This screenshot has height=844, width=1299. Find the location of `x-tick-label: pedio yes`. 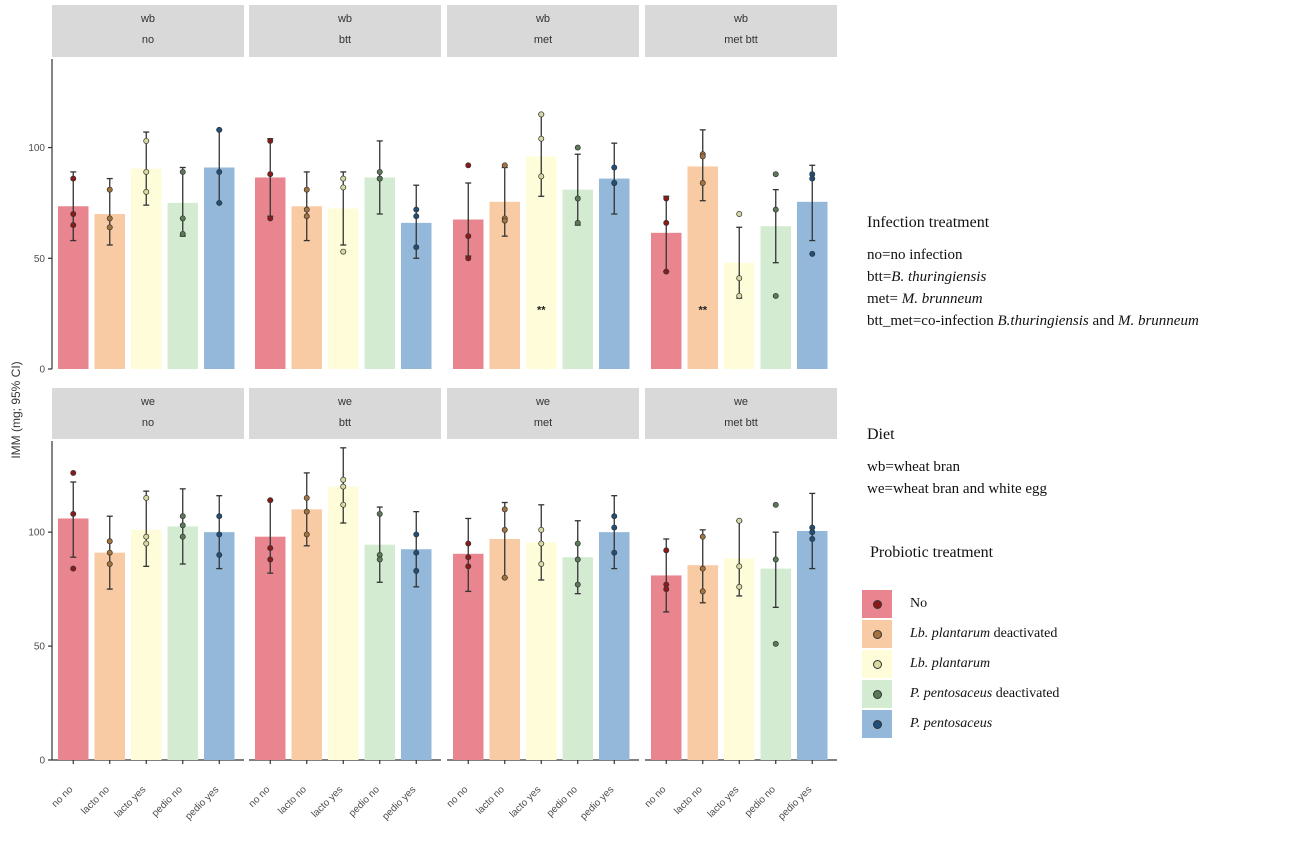

x-tick-label: pedio yes is located at coordinates (399, 803).